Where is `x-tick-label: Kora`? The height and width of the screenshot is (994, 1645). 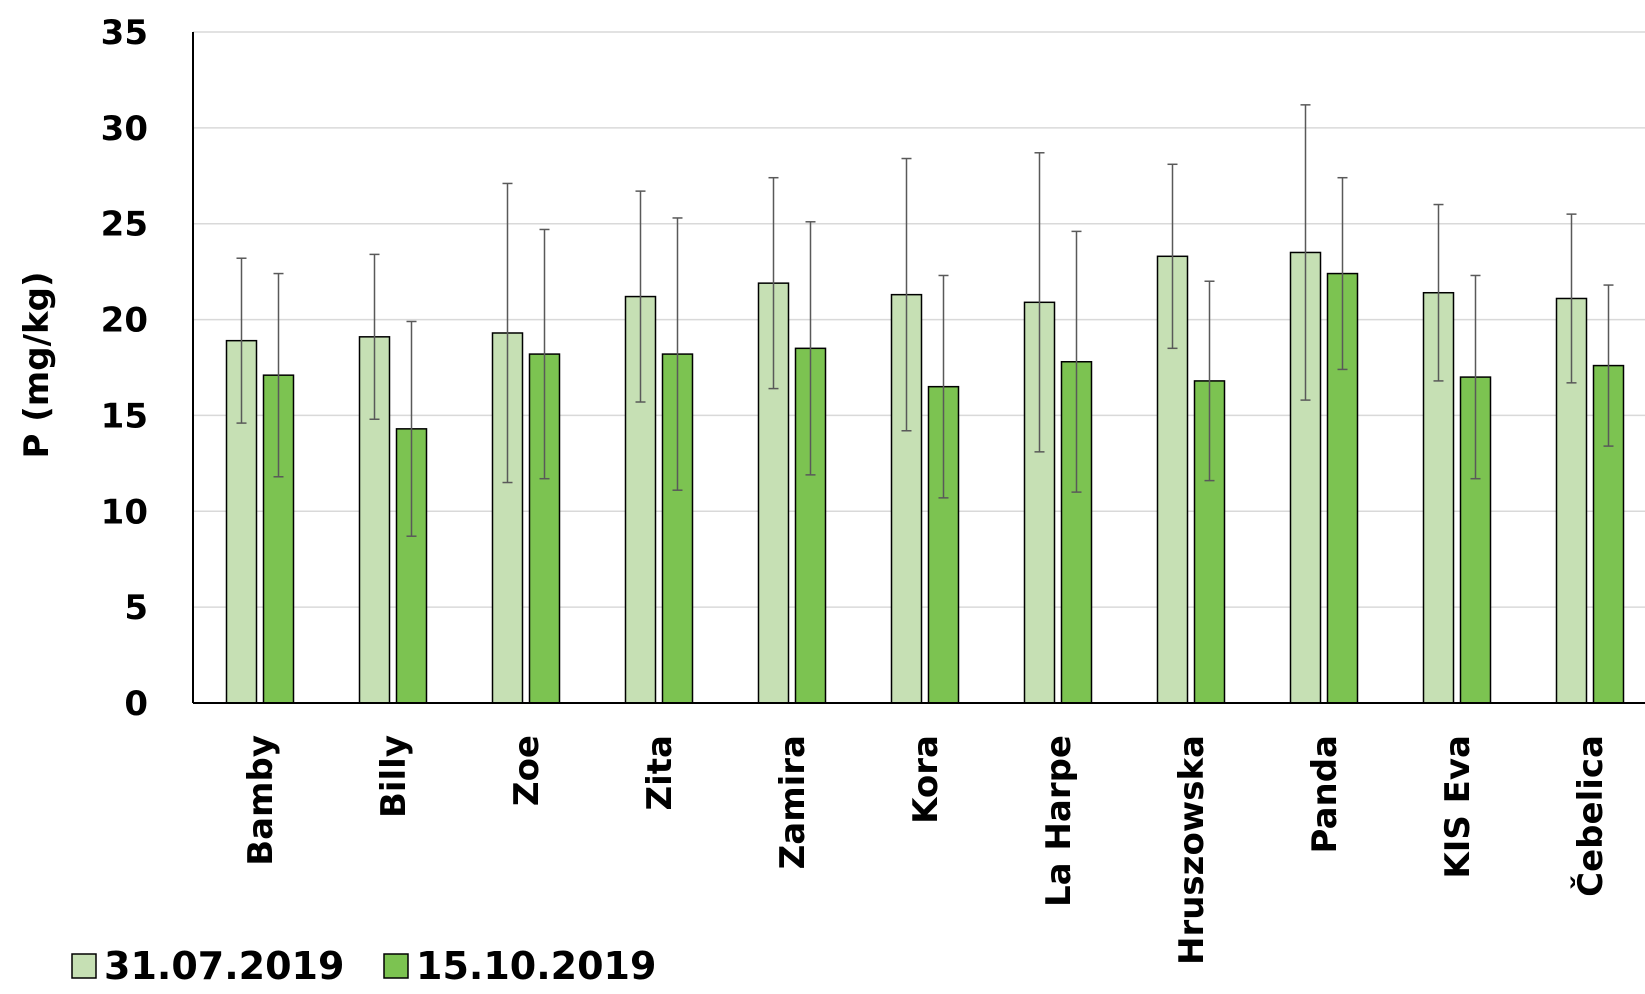 x-tick-label: Kora is located at coordinates (926, 779).